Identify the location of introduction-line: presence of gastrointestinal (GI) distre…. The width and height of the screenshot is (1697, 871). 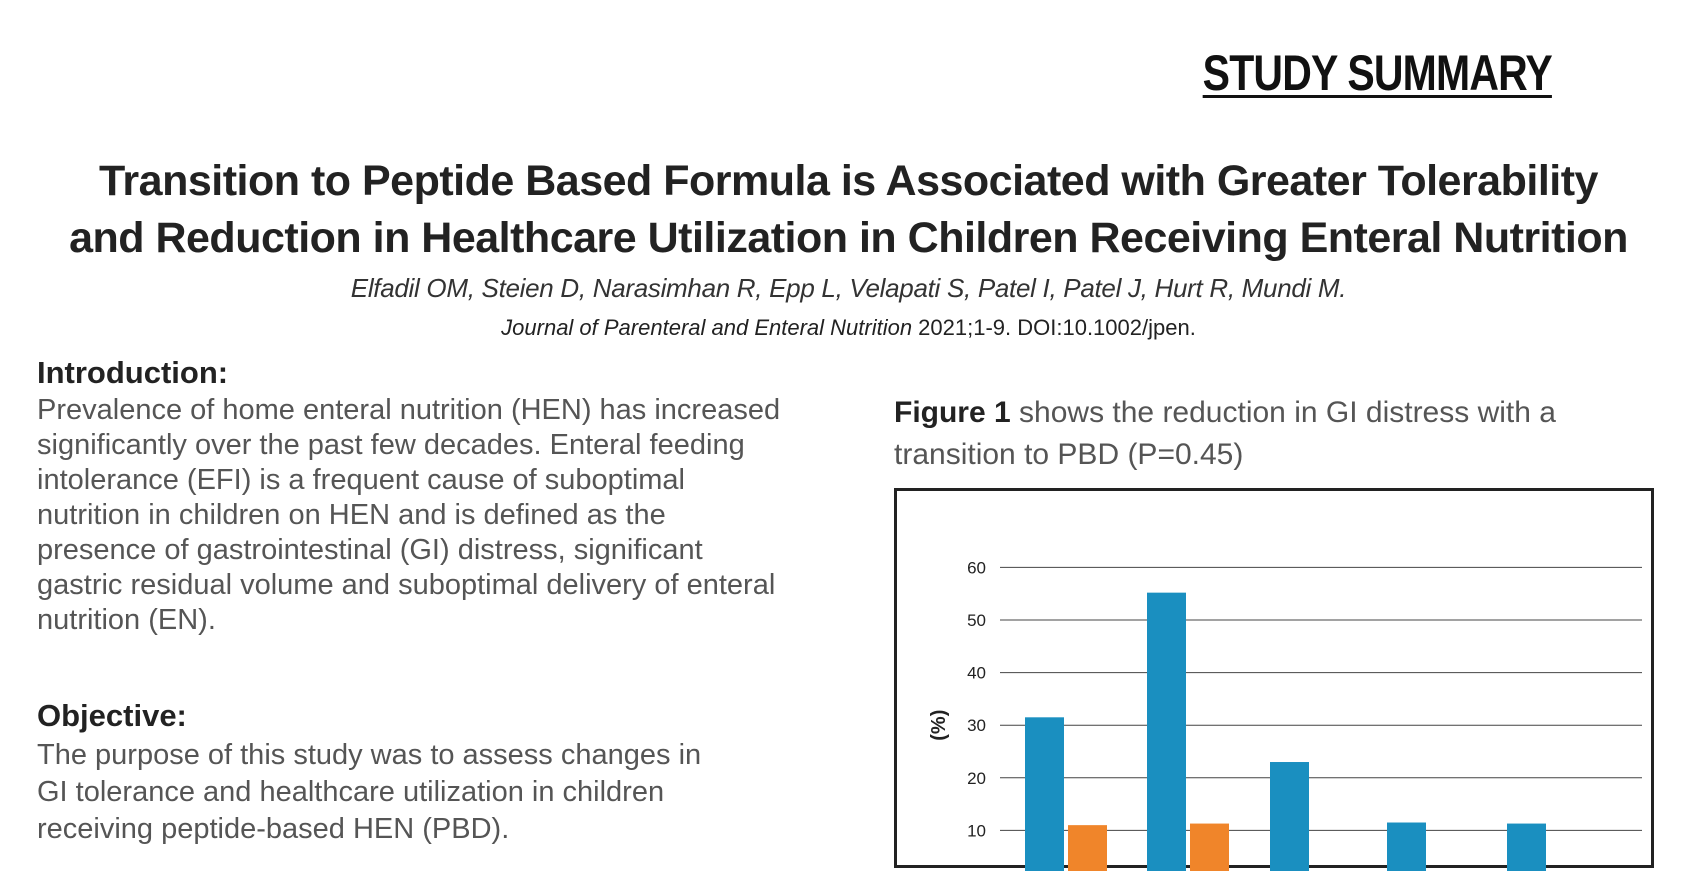
(370, 550).